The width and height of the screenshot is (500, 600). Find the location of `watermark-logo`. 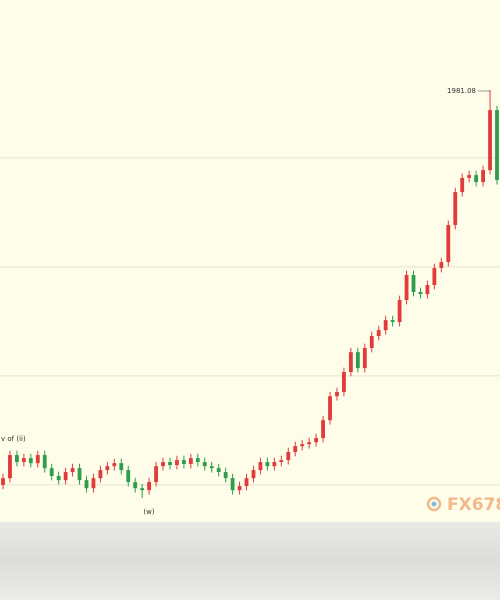

watermark-logo is located at coordinates (434, 504).